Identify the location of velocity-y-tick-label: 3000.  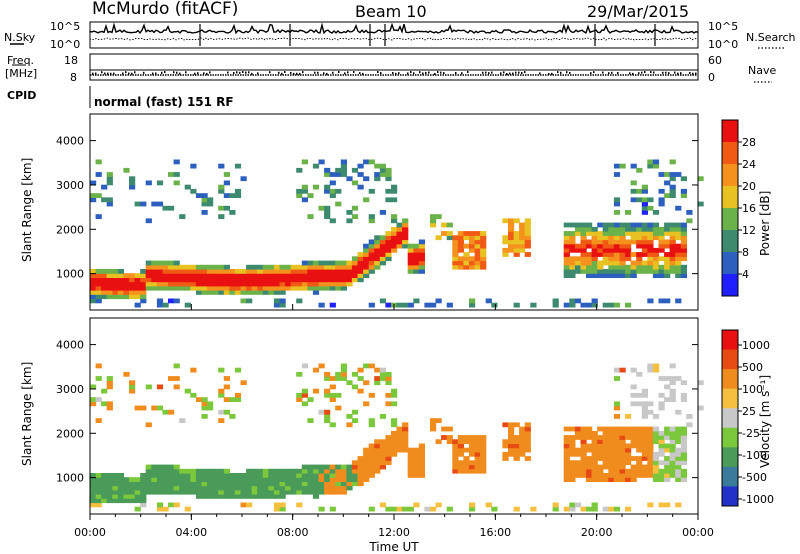
(70, 389).